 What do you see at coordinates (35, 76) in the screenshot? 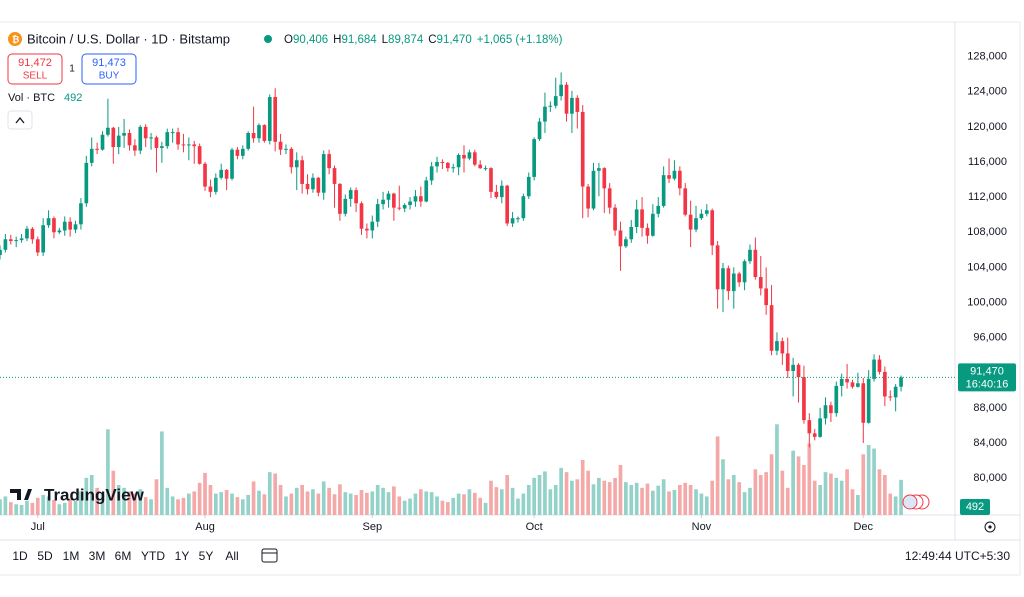
I see `sell-label: SELL` at bounding box center [35, 76].